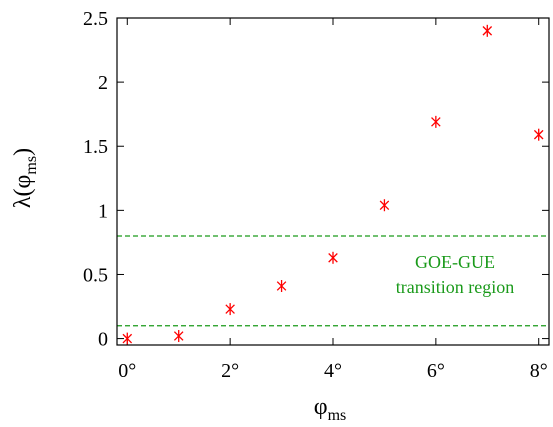  Describe the element at coordinates (321, 407) in the screenshot. I see `x-axis-title-main: φ` at that location.